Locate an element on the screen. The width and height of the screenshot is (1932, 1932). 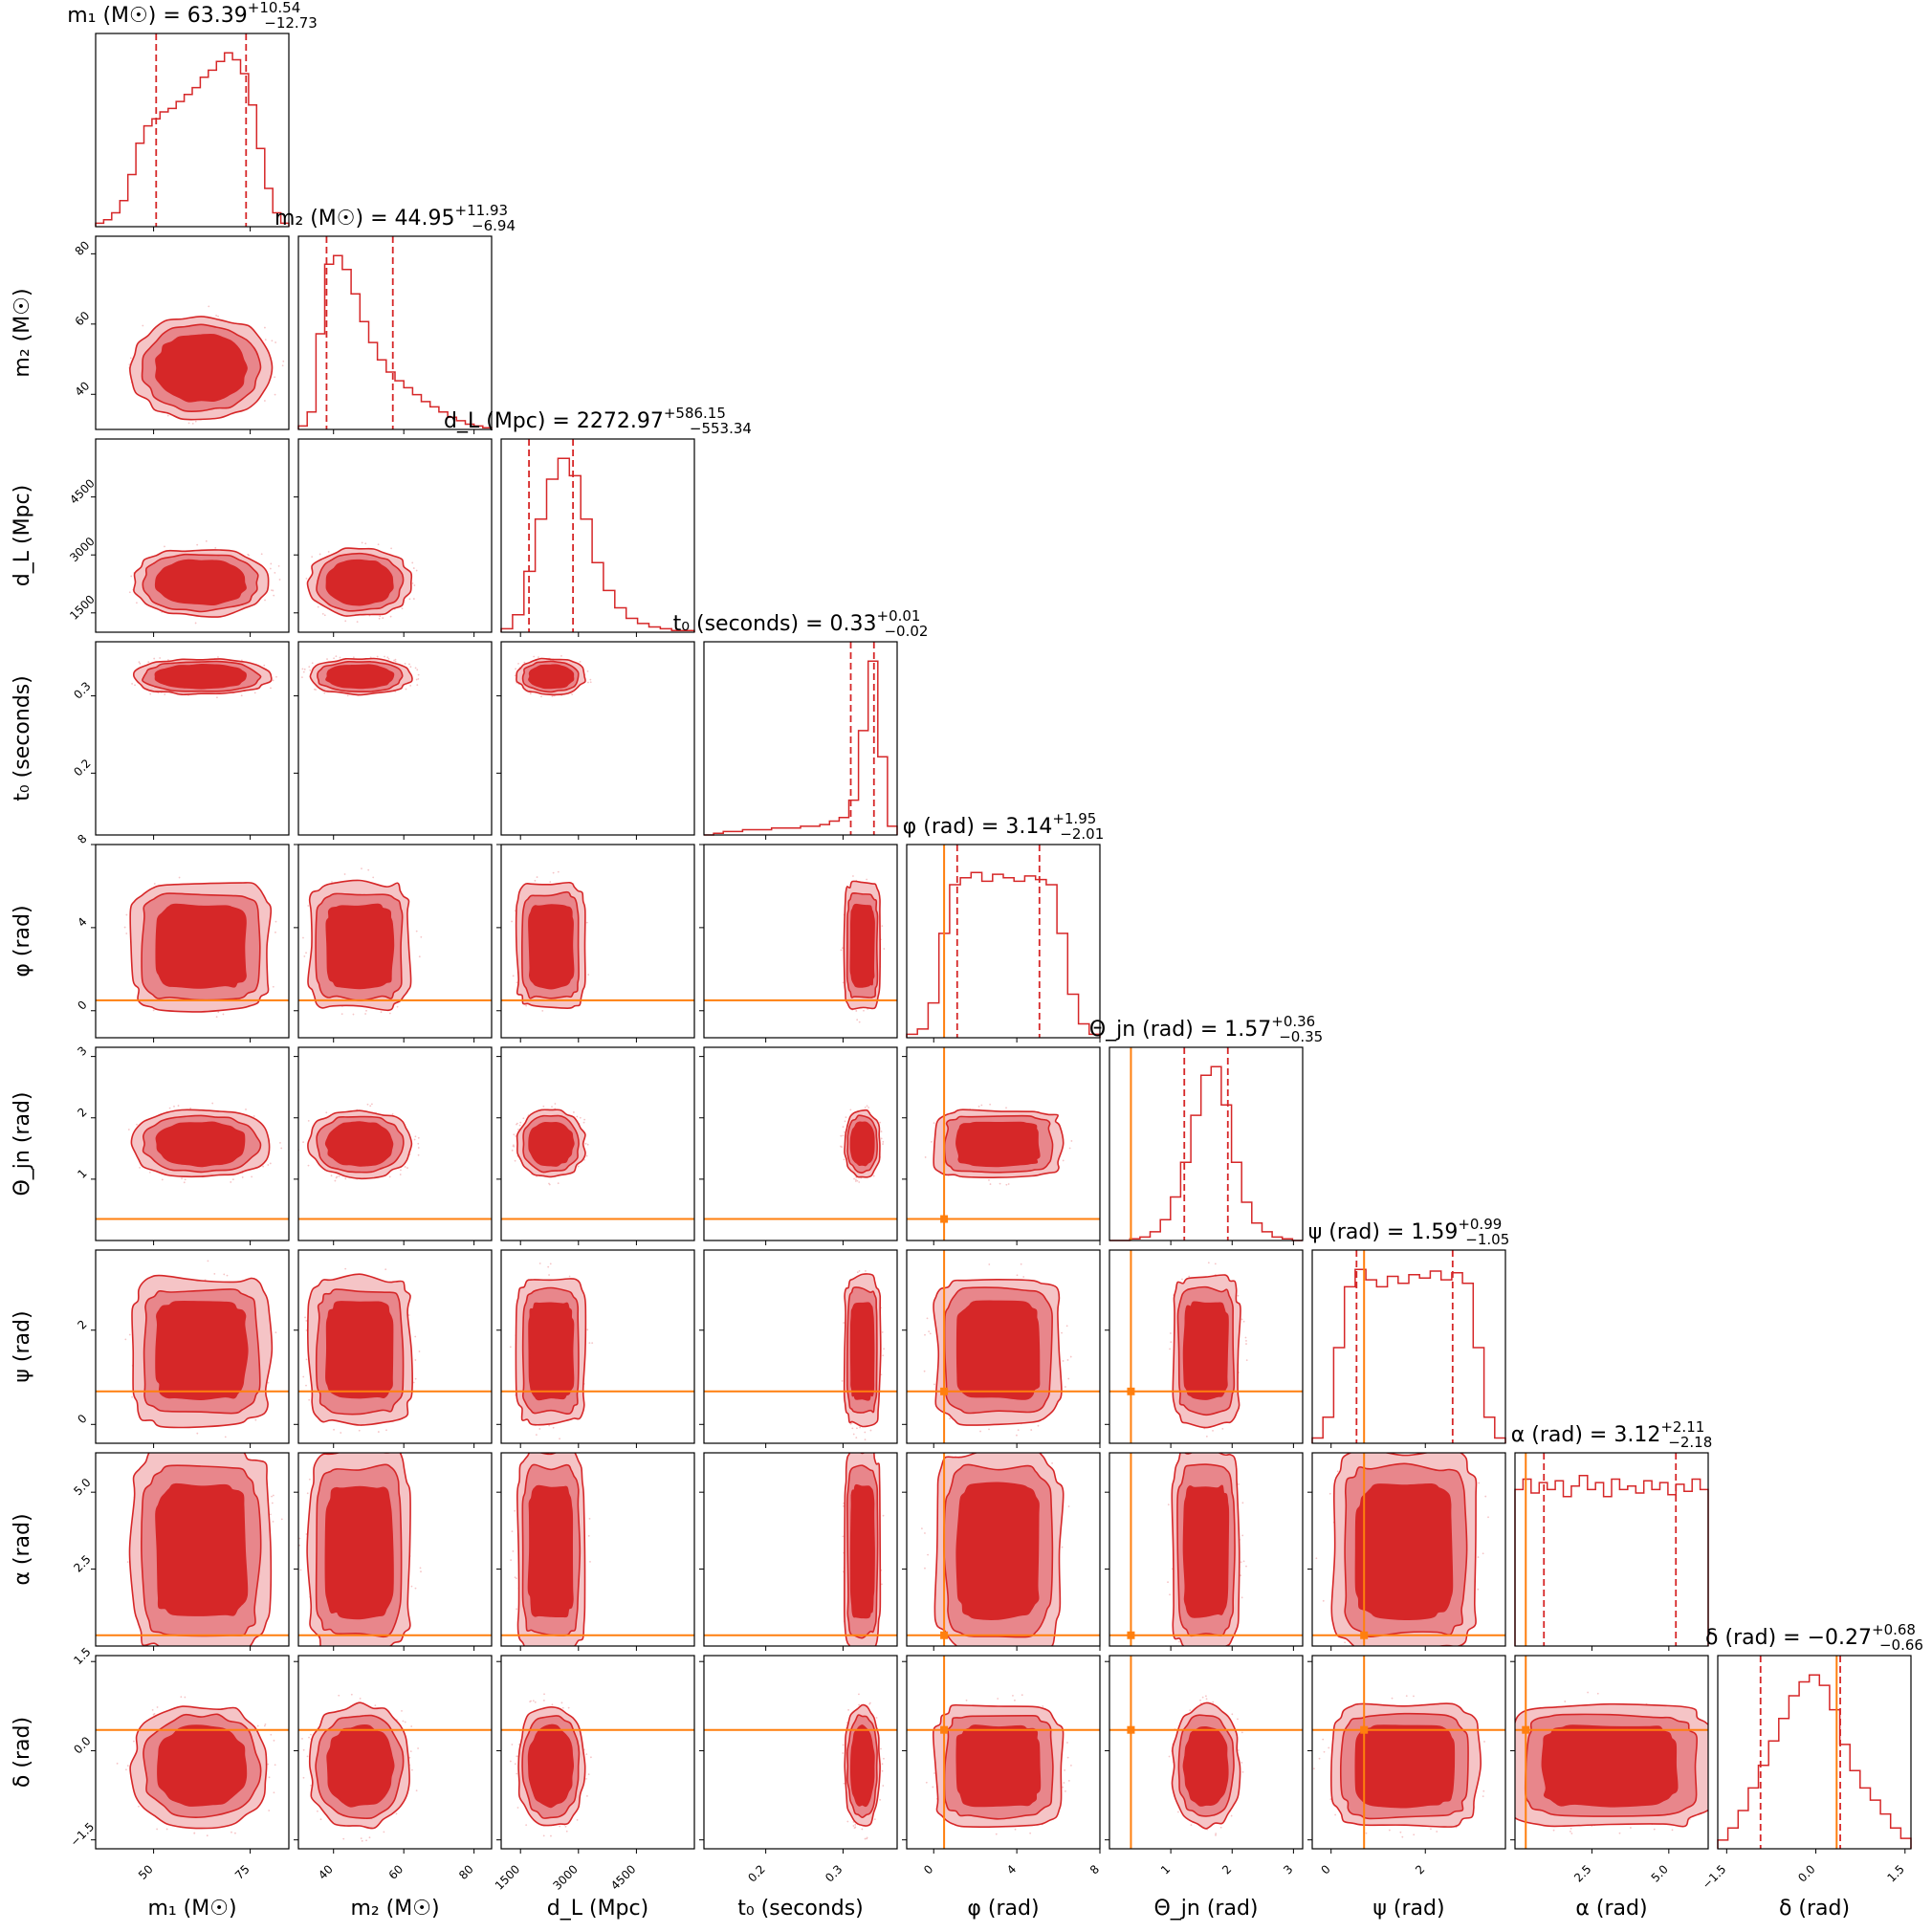
y-tick-label-m2: 40 is located at coordinates (83, 389).